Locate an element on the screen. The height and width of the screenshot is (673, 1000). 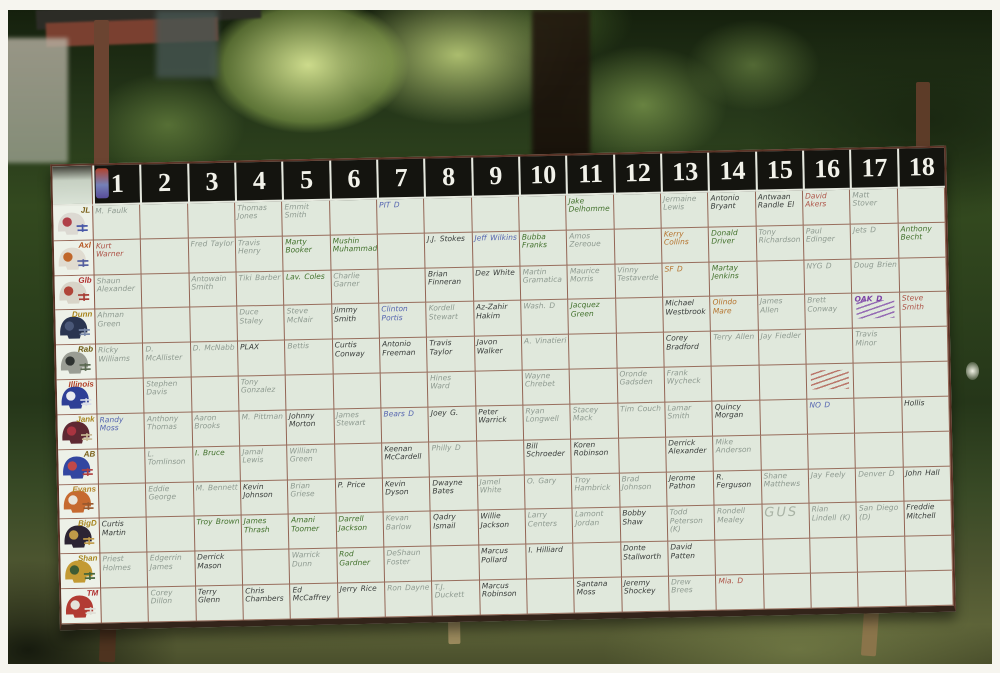
draft-cell: Santana Moss is located at coordinates (598, 595).